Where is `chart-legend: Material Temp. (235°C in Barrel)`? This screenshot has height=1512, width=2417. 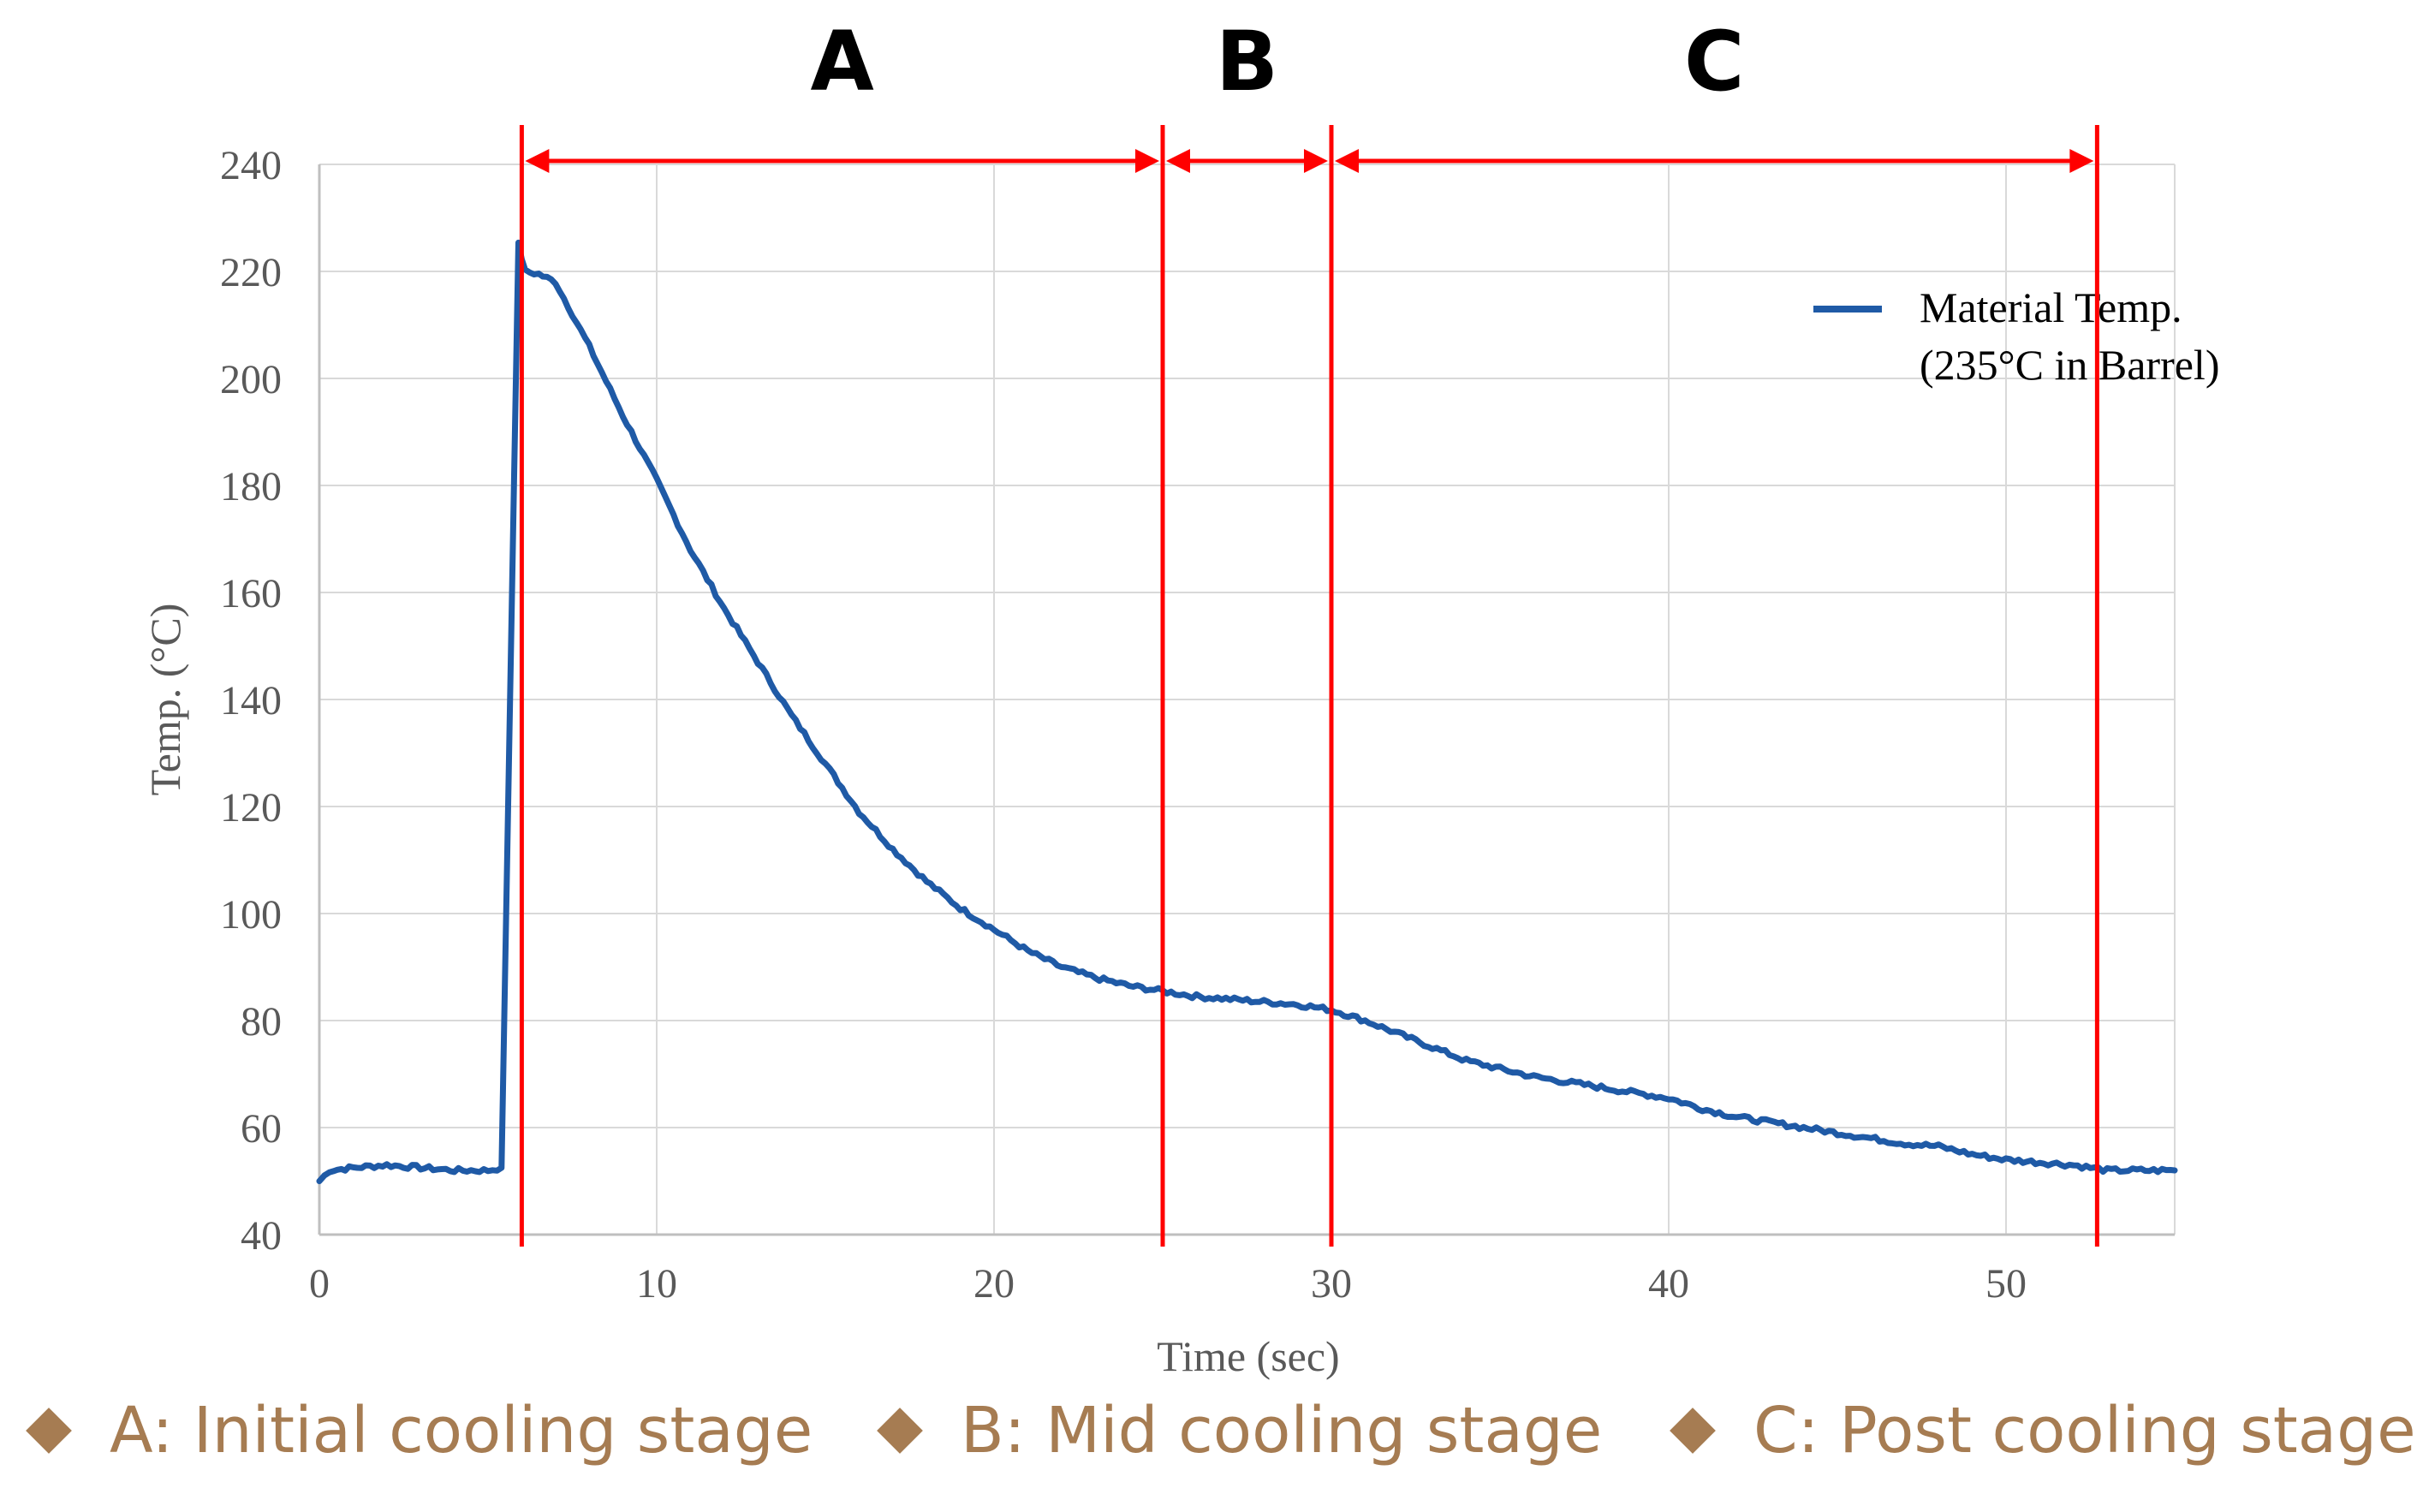 chart-legend: Material Temp. (235°C in Barrel) is located at coordinates (2016, 336).